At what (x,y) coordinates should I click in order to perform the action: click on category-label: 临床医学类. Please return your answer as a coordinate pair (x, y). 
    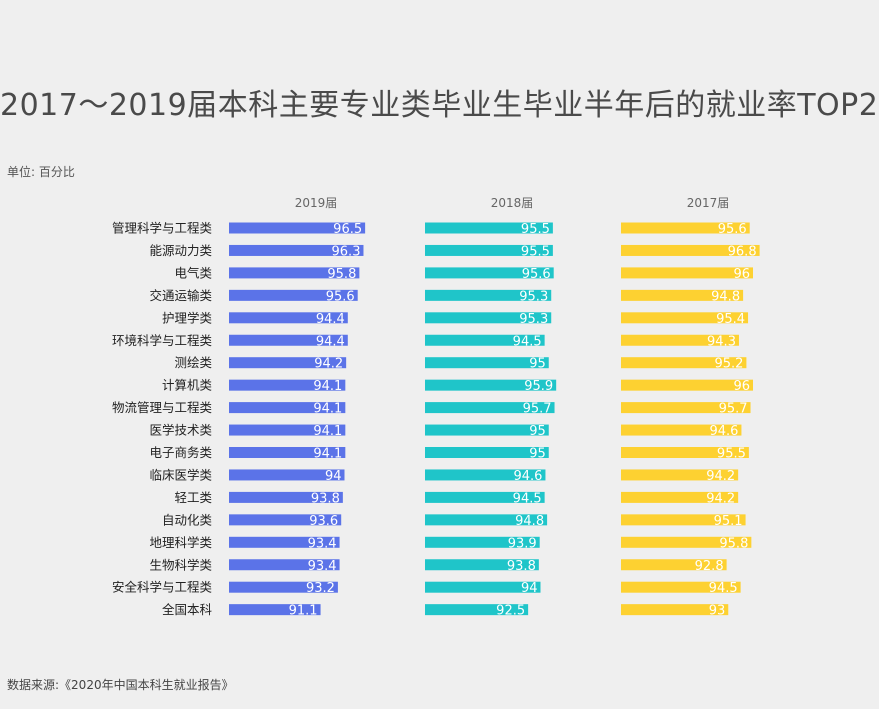
    Looking at the image, I should click on (180, 474).